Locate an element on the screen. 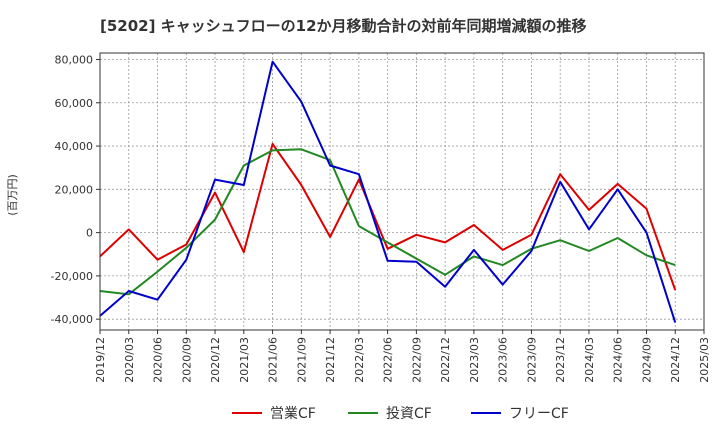 The height and width of the screenshot is (444, 720). y-tick-label: 0 is located at coordinates (89, 233).